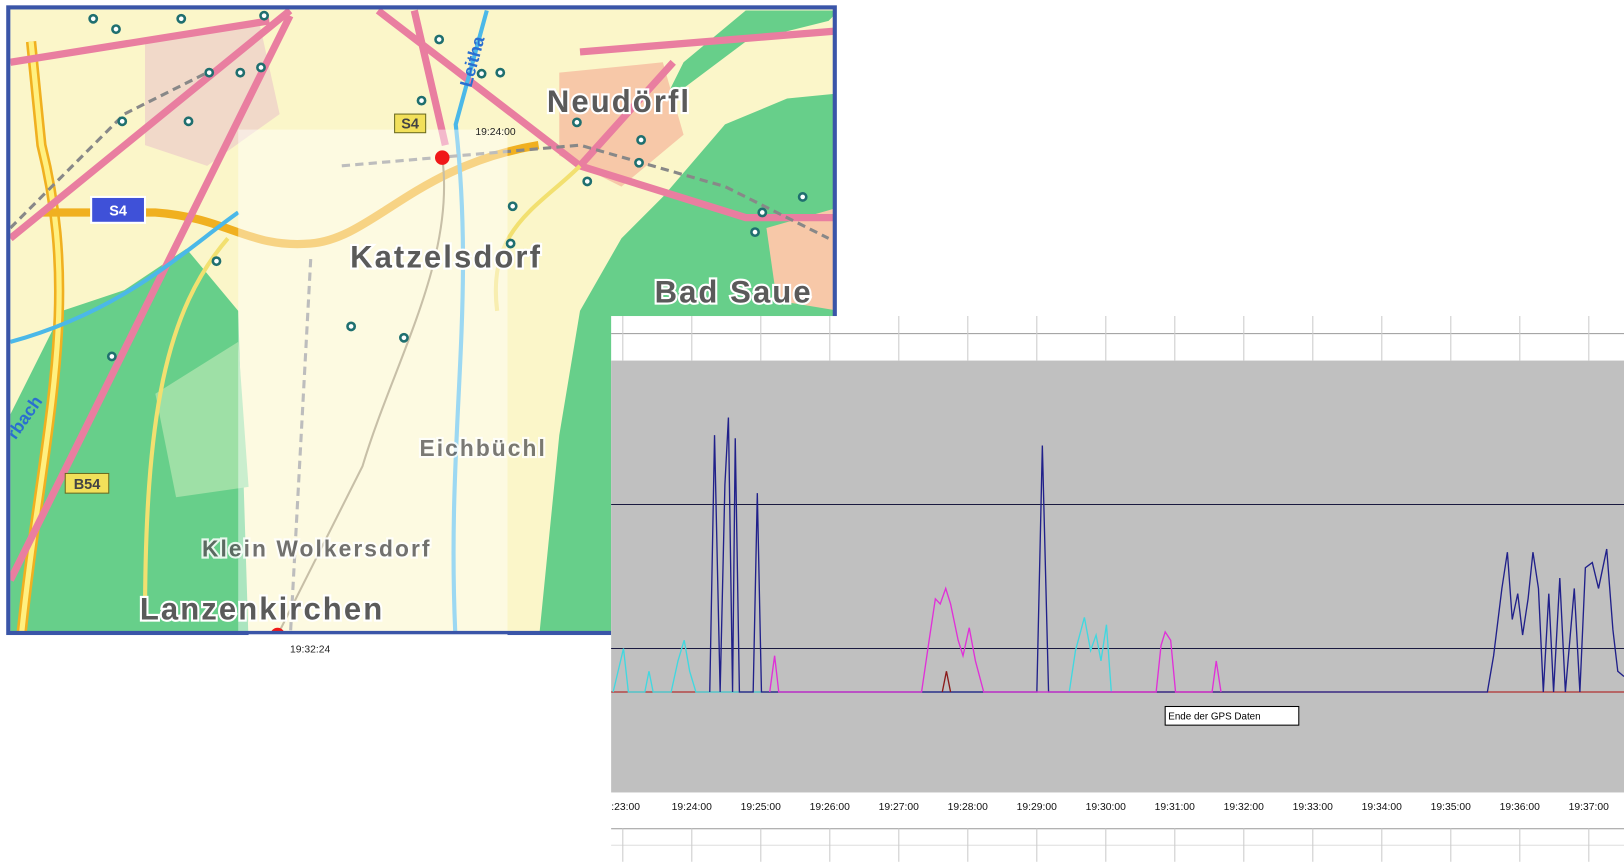 The image size is (1624, 862). I want to click on x-tick-label: 19:30:00, so click(1106, 807).